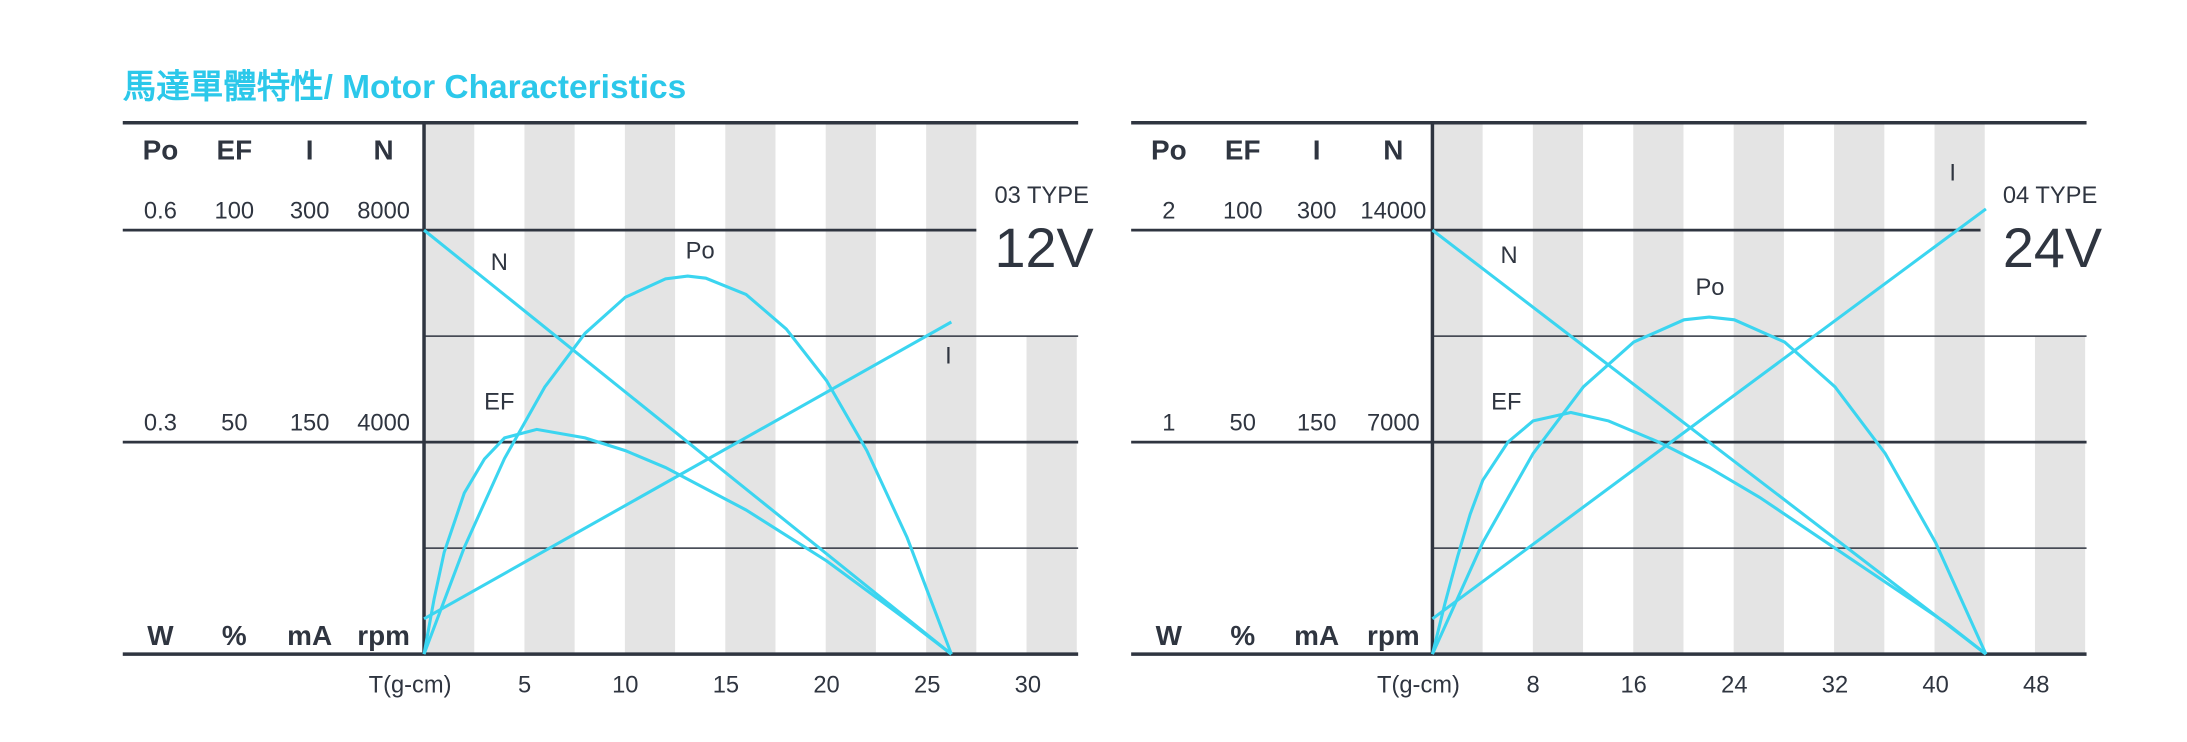 This screenshot has height=742, width=2187. I want to click on x-tick-label: 10, so click(625, 685).